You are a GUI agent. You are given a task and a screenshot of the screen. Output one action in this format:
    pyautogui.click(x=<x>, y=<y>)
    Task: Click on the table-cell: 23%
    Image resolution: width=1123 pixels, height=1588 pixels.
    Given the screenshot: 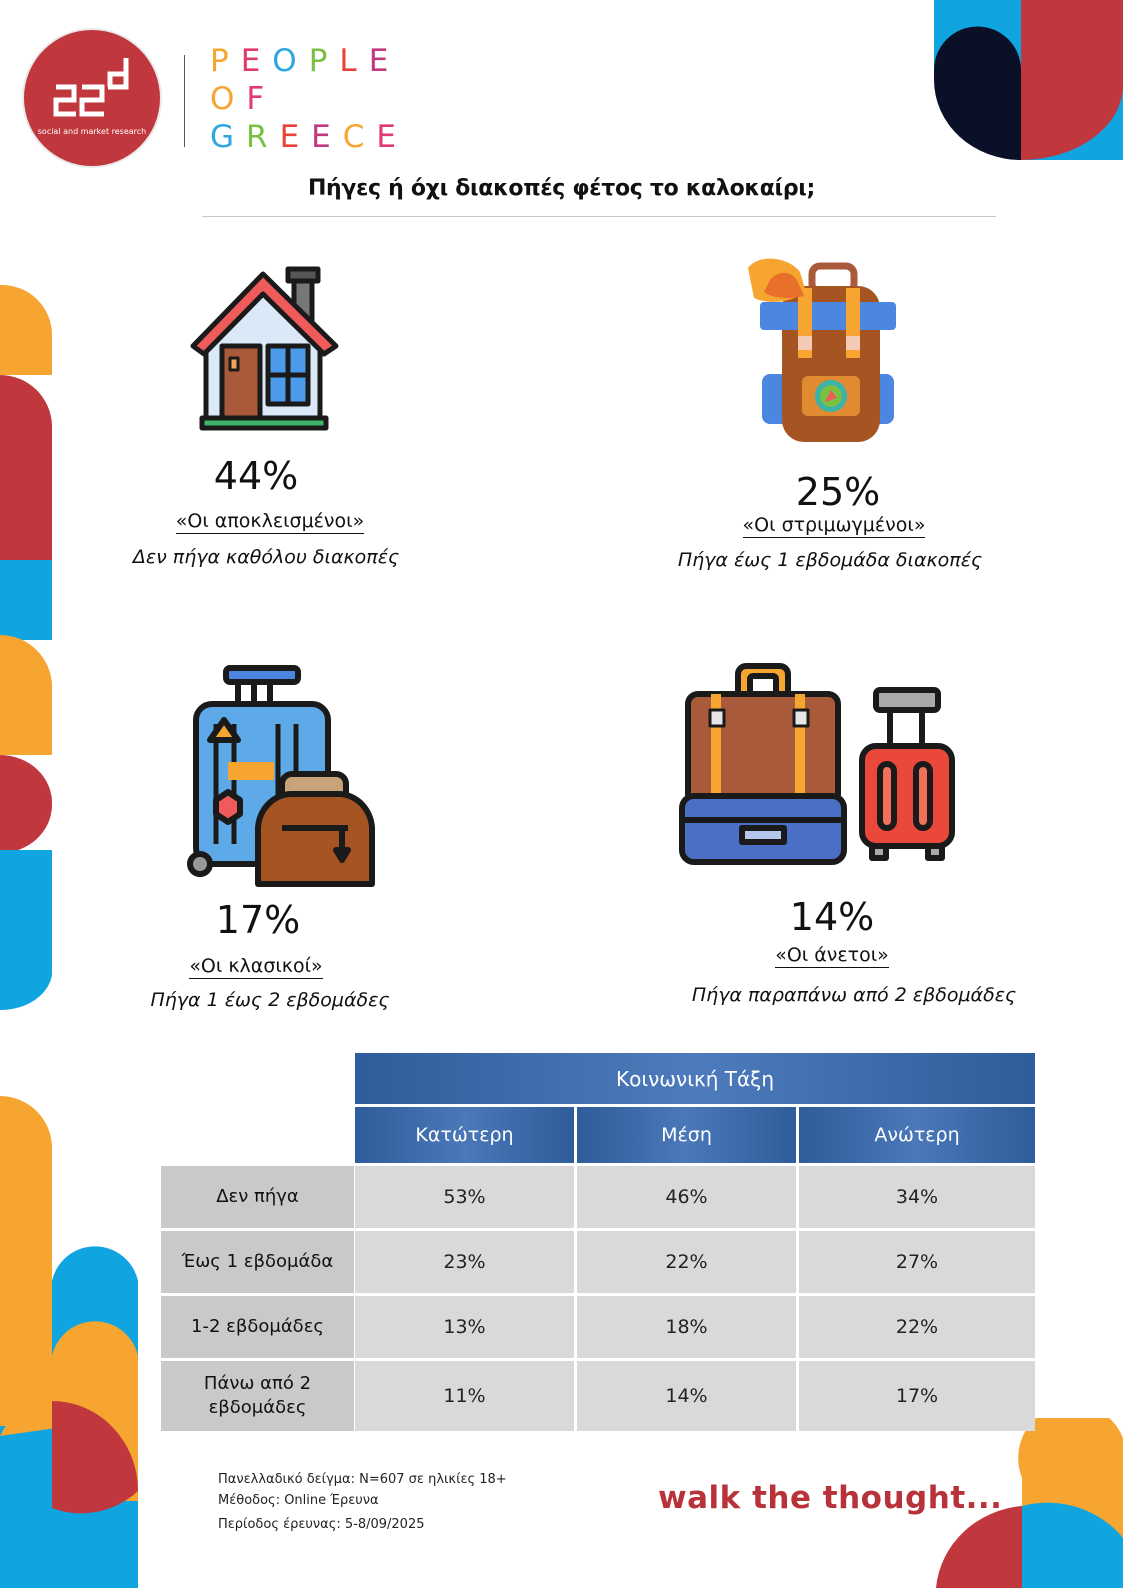 What is the action you would take?
    pyautogui.click(x=464, y=1262)
    